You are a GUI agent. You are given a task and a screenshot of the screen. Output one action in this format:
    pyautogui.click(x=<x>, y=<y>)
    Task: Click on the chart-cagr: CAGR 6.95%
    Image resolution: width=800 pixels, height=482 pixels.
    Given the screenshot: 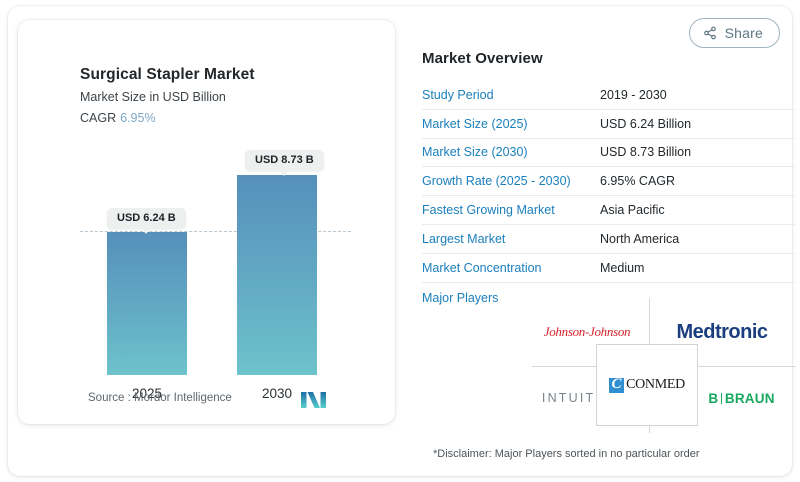 What is the action you would take?
    pyautogui.click(x=118, y=118)
    